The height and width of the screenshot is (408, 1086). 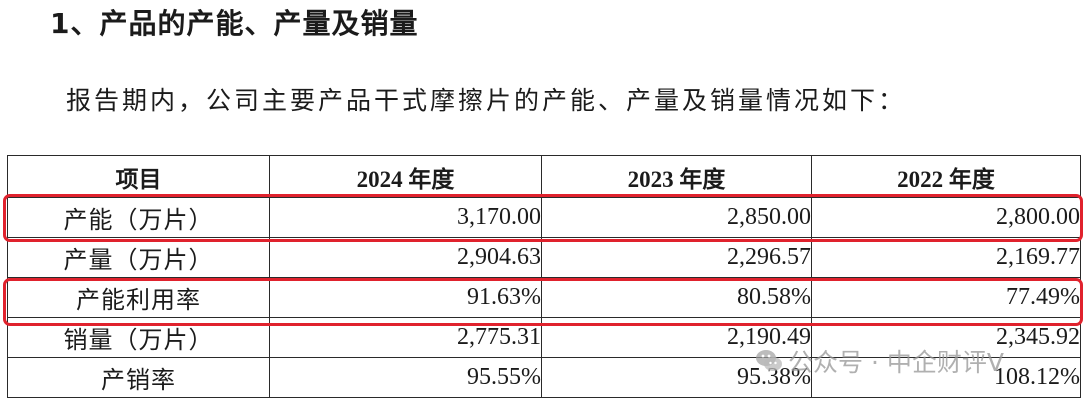 What do you see at coordinates (405, 377) in the screenshot?
I see `cell-2024: 95.55%` at bounding box center [405, 377].